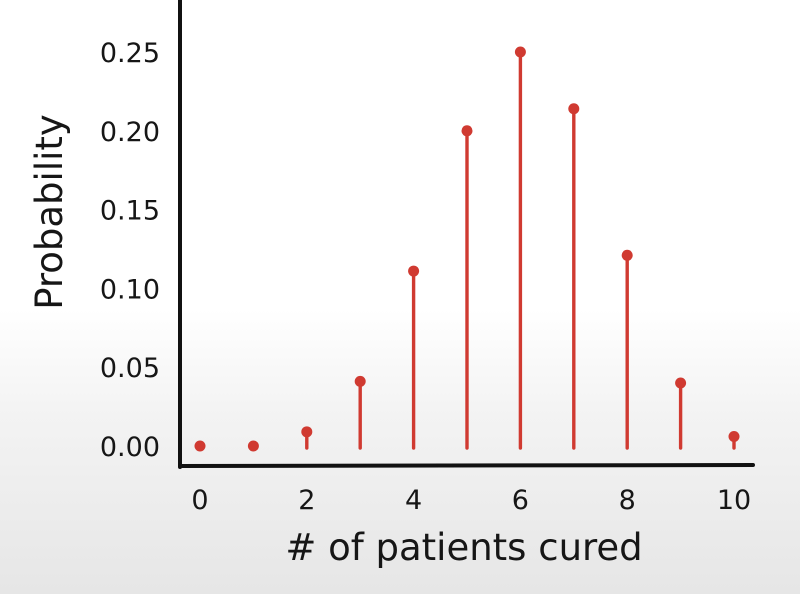  What do you see at coordinates (130, 53) in the screenshot?
I see `y-tick-label: 0.25` at bounding box center [130, 53].